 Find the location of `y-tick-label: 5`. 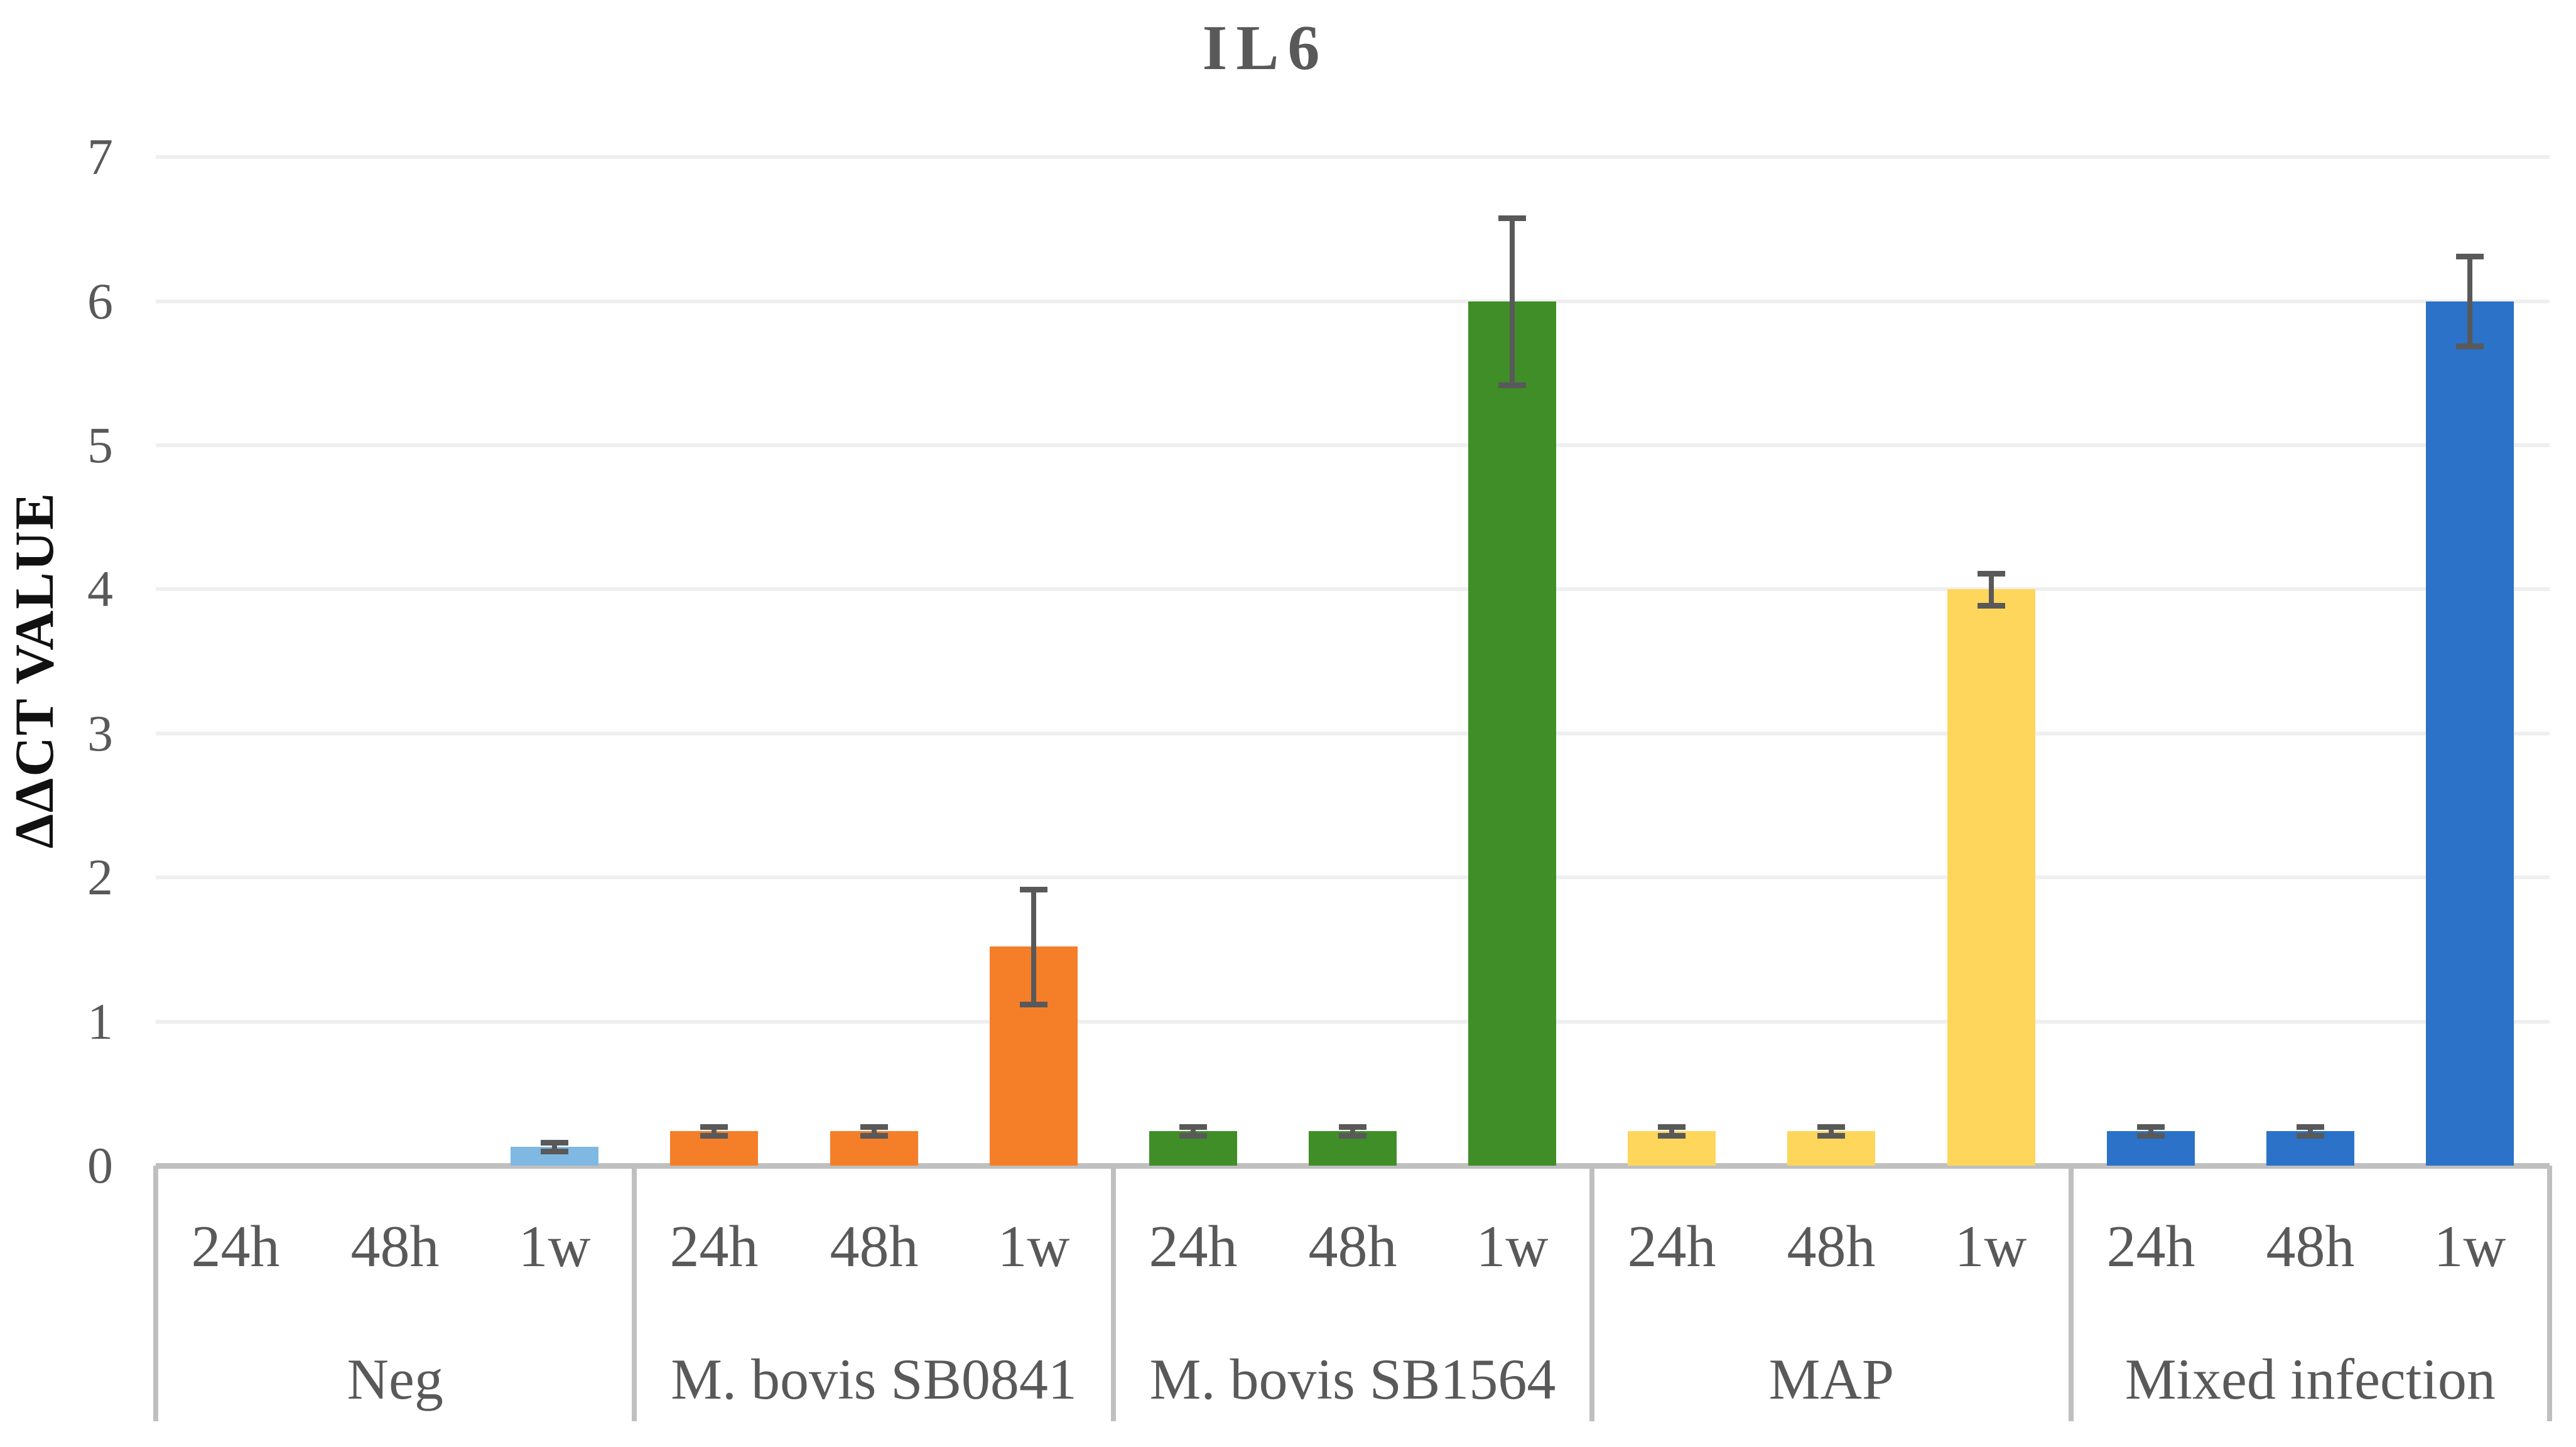

y-tick-label: 5 is located at coordinates (100, 445).